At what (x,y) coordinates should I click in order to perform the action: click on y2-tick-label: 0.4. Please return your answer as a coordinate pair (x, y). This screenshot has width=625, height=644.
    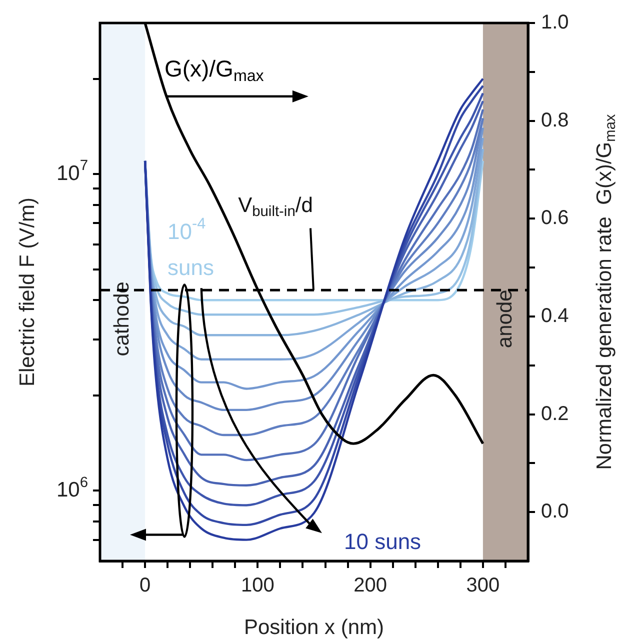
    Looking at the image, I should click on (555, 315).